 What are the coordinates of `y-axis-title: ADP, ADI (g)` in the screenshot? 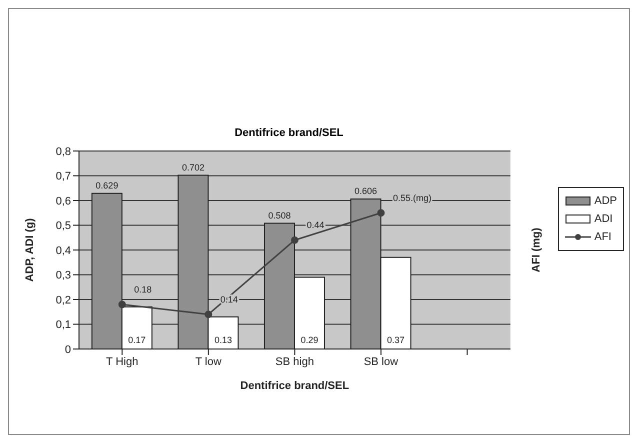 It's located at (30, 250).